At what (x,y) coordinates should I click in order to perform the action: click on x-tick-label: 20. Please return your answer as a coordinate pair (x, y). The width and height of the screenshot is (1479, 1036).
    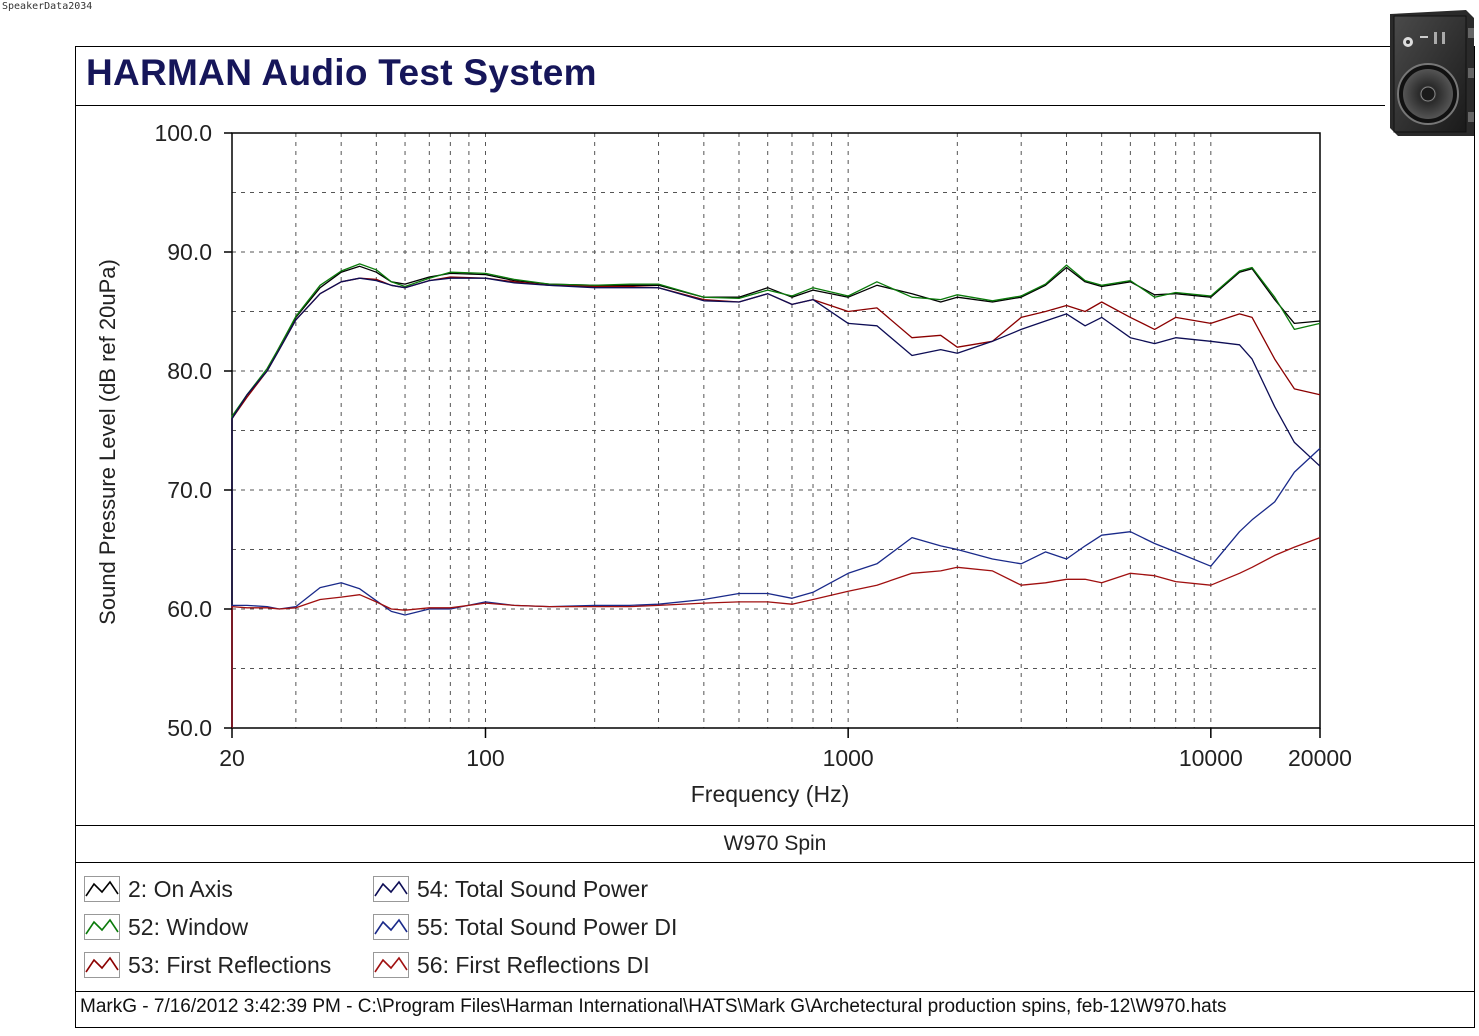
    Looking at the image, I should click on (232, 758).